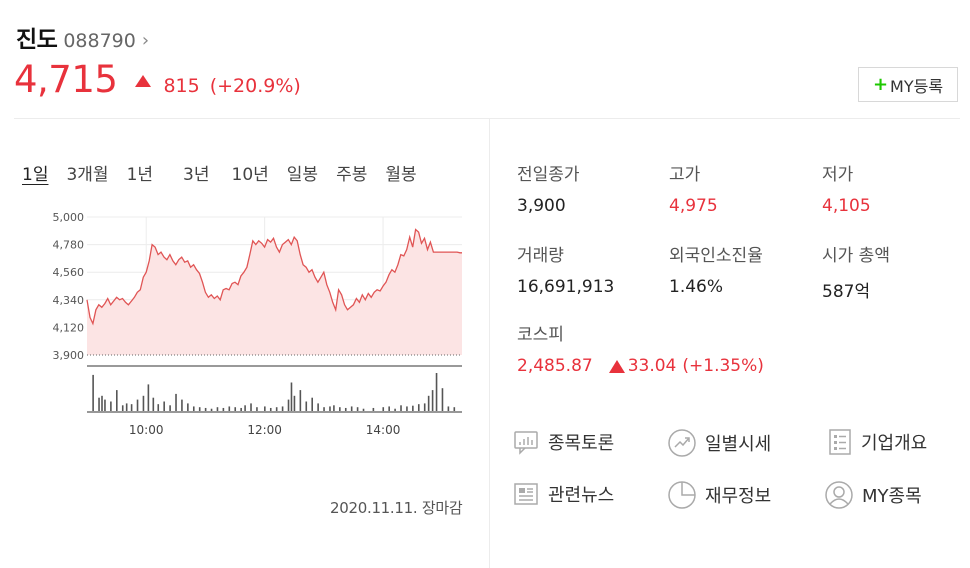  What do you see at coordinates (401, 175) in the screenshot?
I see `tab-monthly: 월봉` at bounding box center [401, 175].